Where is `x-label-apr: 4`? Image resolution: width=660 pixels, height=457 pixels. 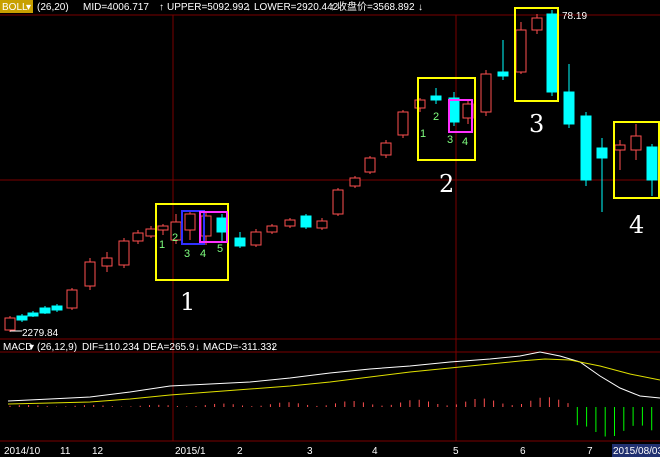 x-label-apr: 4 is located at coordinates (375, 451).